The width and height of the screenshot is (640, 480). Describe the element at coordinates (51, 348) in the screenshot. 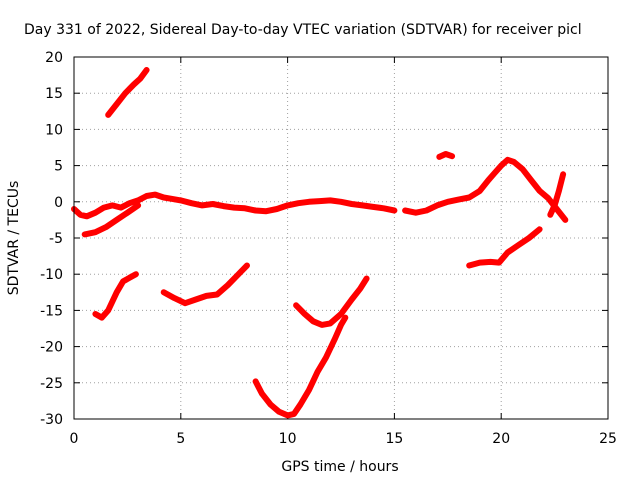

I see `y-tick-label: -20` at that location.